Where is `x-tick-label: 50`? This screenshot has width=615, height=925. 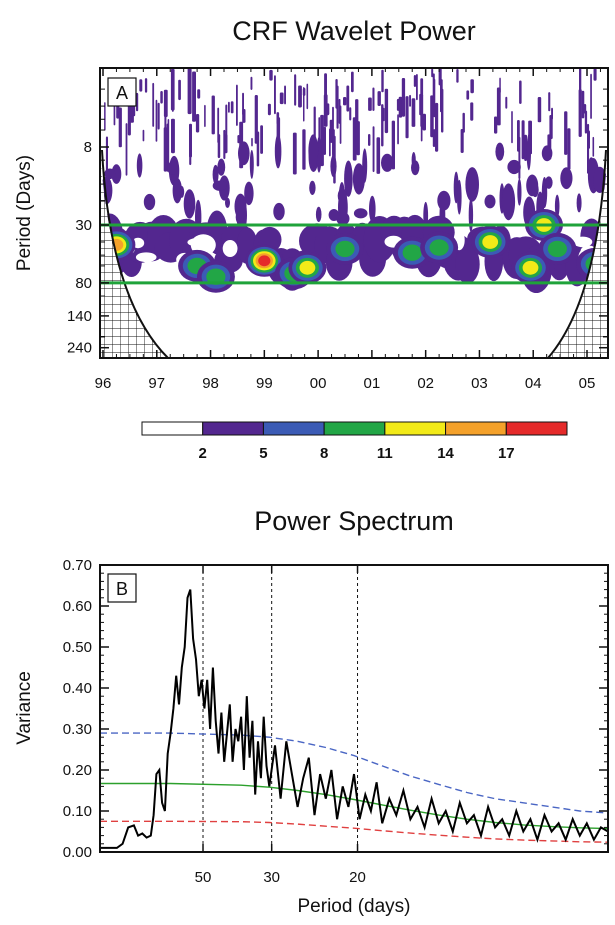
x-tick-label: 50 is located at coordinates (203, 877).